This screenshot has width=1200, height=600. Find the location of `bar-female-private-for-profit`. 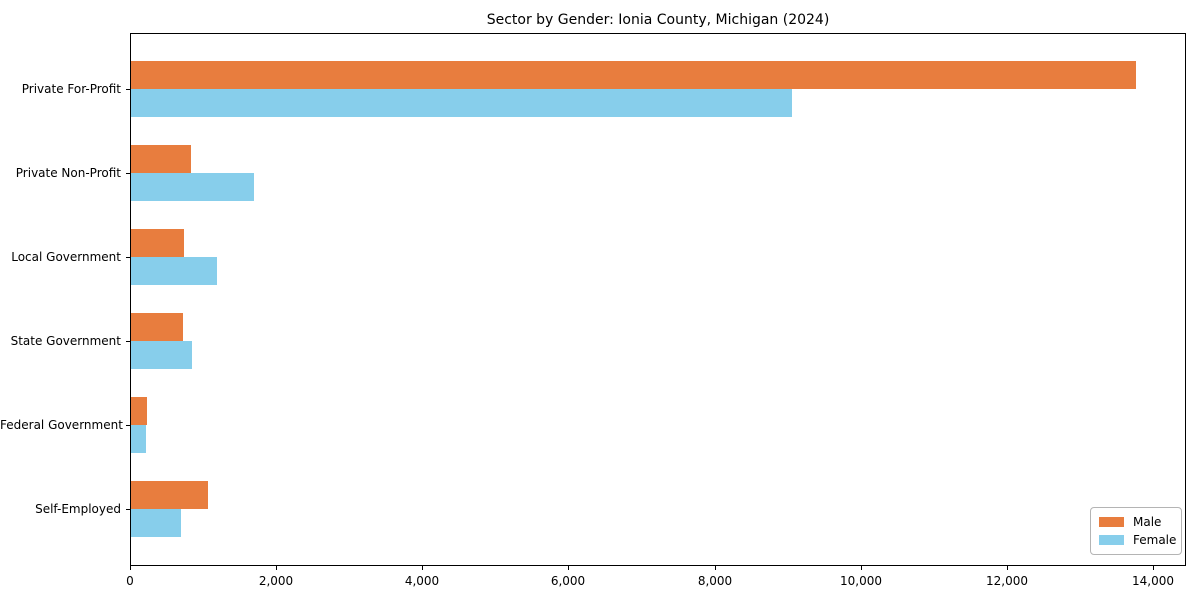

bar-female-private-for-profit is located at coordinates (461, 103).